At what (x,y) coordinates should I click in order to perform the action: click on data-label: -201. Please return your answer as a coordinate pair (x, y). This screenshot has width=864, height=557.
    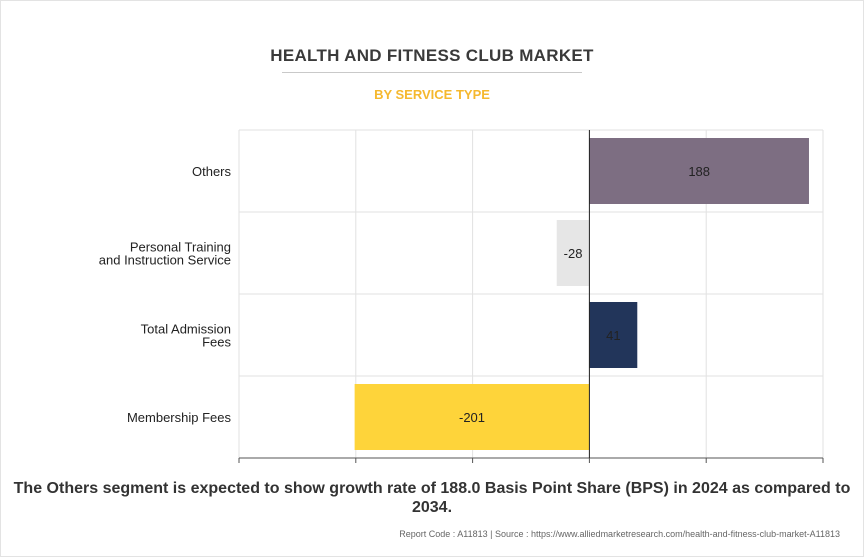
    Looking at the image, I should click on (472, 417).